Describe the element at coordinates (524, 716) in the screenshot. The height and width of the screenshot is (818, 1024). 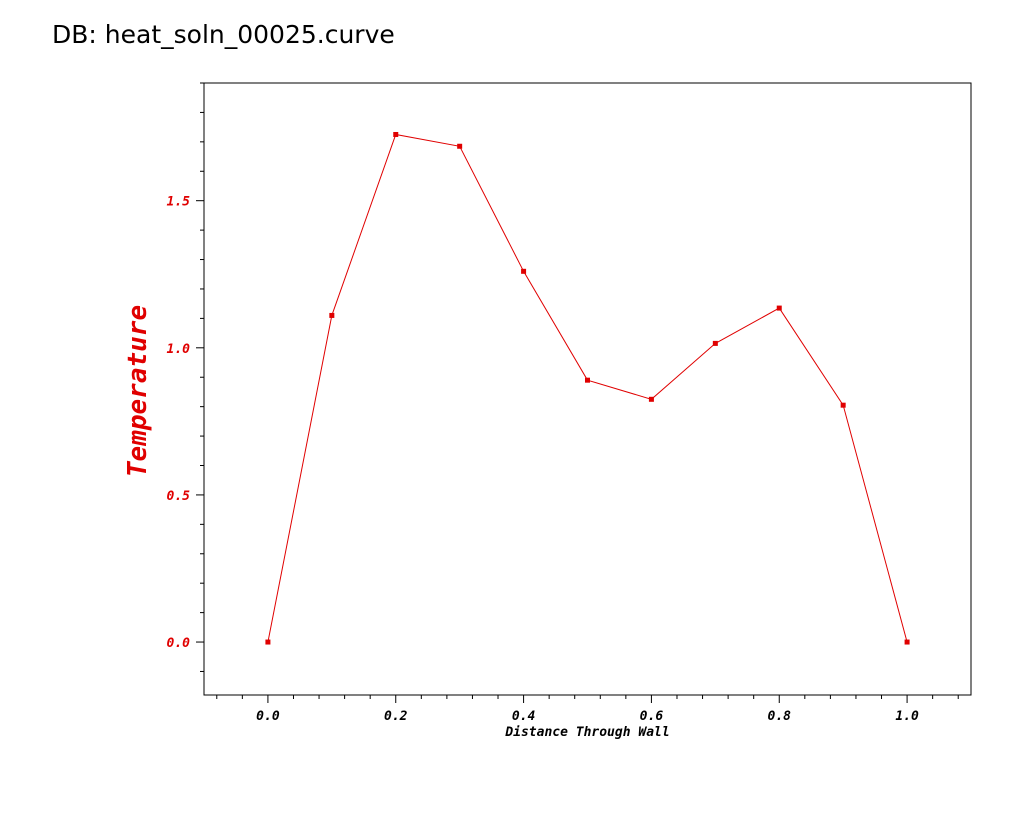
I see `x-tick-label: 0.4` at that location.